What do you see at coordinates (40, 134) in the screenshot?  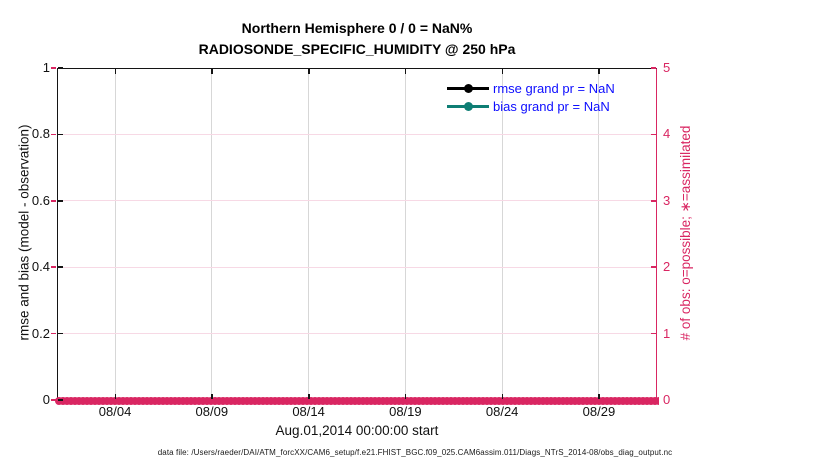 I see `left-y-tick-label: 0.8` at bounding box center [40, 134].